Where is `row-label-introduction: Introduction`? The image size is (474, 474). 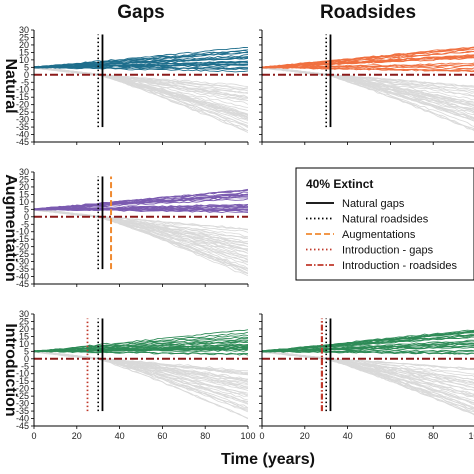
row-label-introduction: Introduction is located at coordinates (10, 369).